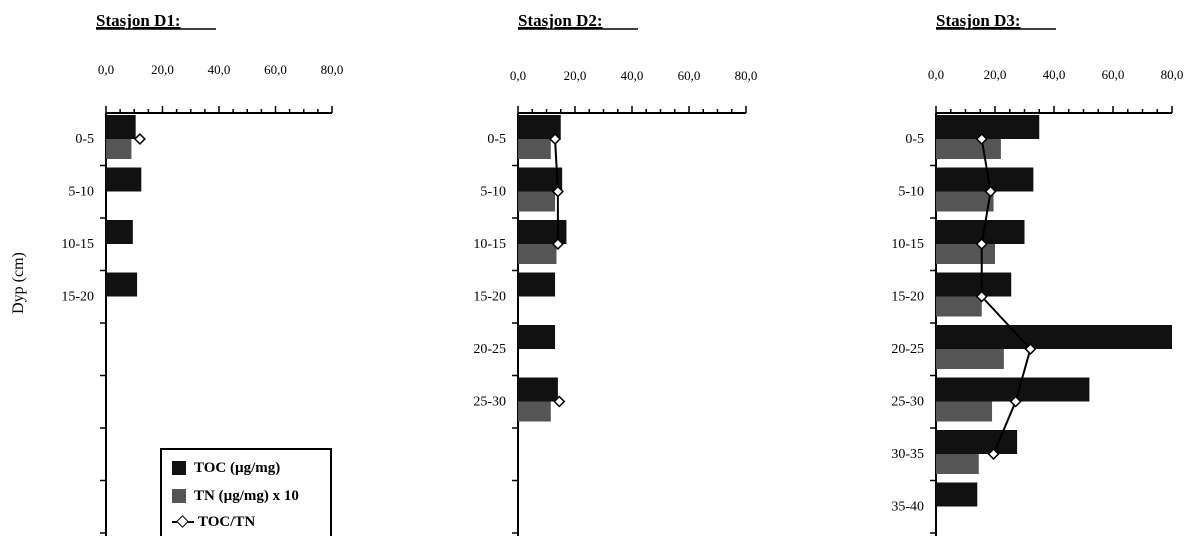 This screenshot has height=536, width=1194. What do you see at coordinates (560, 20) in the screenshot?
I see `panel-title-2: Stasjon D2:` at bounding box center [560, 20].